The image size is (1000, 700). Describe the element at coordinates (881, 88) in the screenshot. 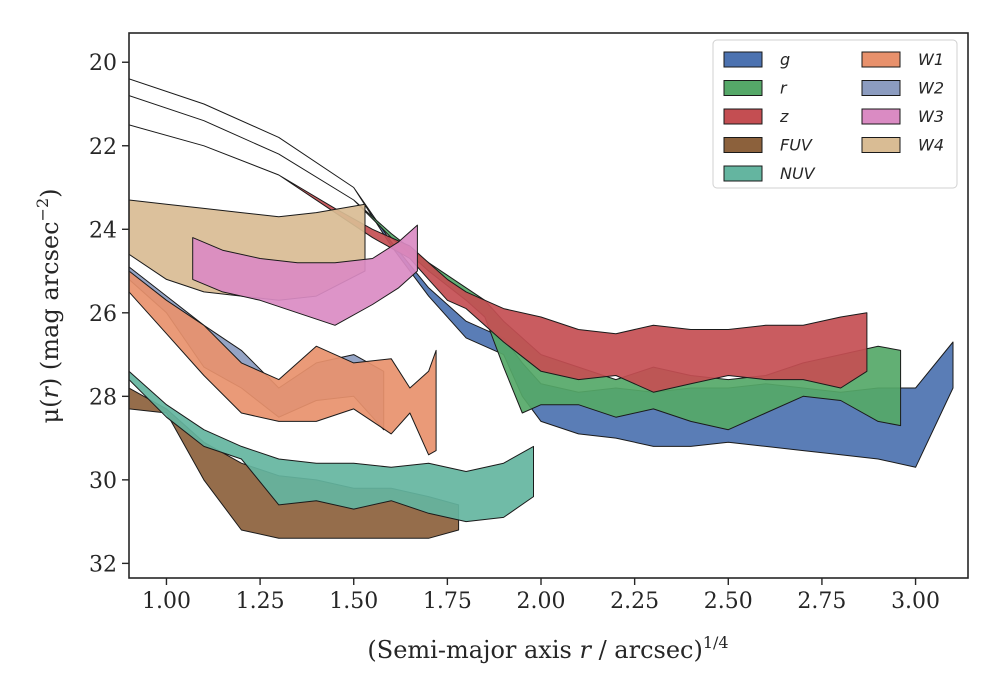

I see `legend-swatch-w2` at that location.